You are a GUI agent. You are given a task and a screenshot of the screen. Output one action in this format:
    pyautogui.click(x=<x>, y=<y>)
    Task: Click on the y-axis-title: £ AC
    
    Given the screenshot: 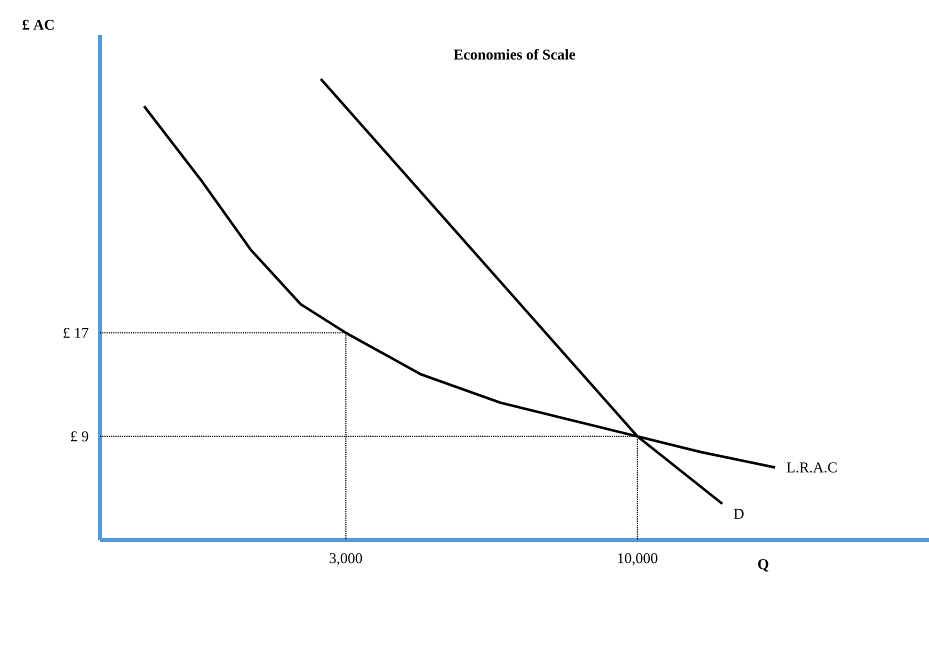 What is the action you would take?
    pyautogui.click(x=38, y=25)
    